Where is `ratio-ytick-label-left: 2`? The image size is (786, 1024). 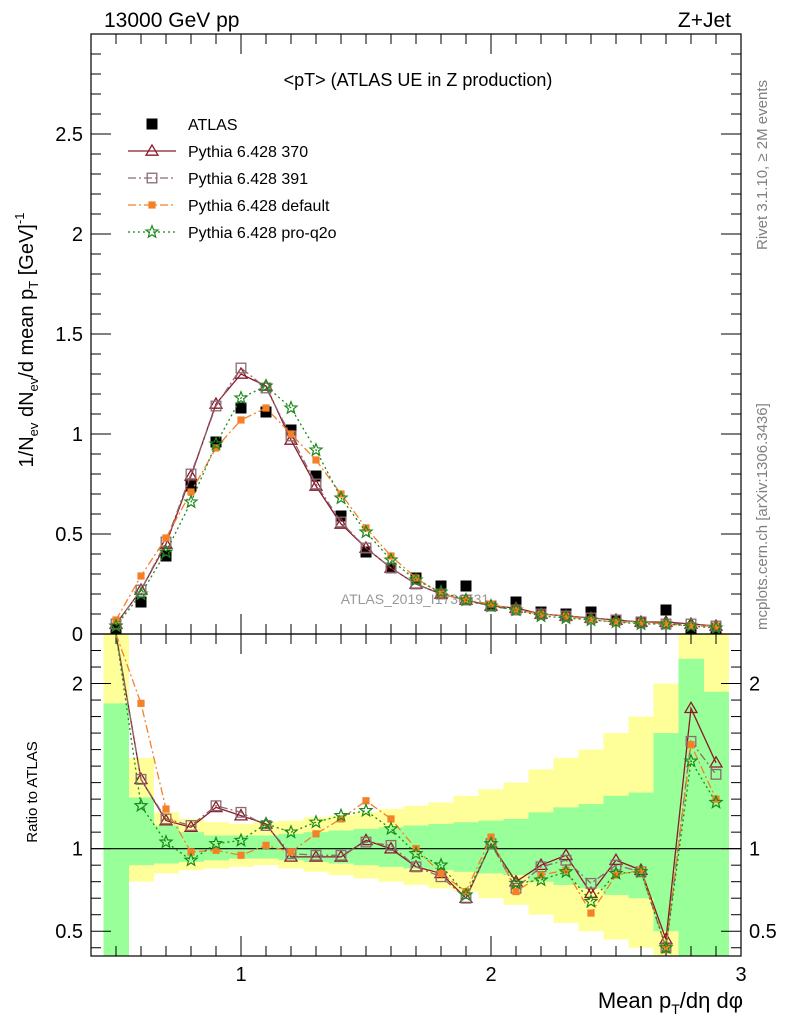 ratio-ytick-label-left: 2 is located at coordinates (77, 685).